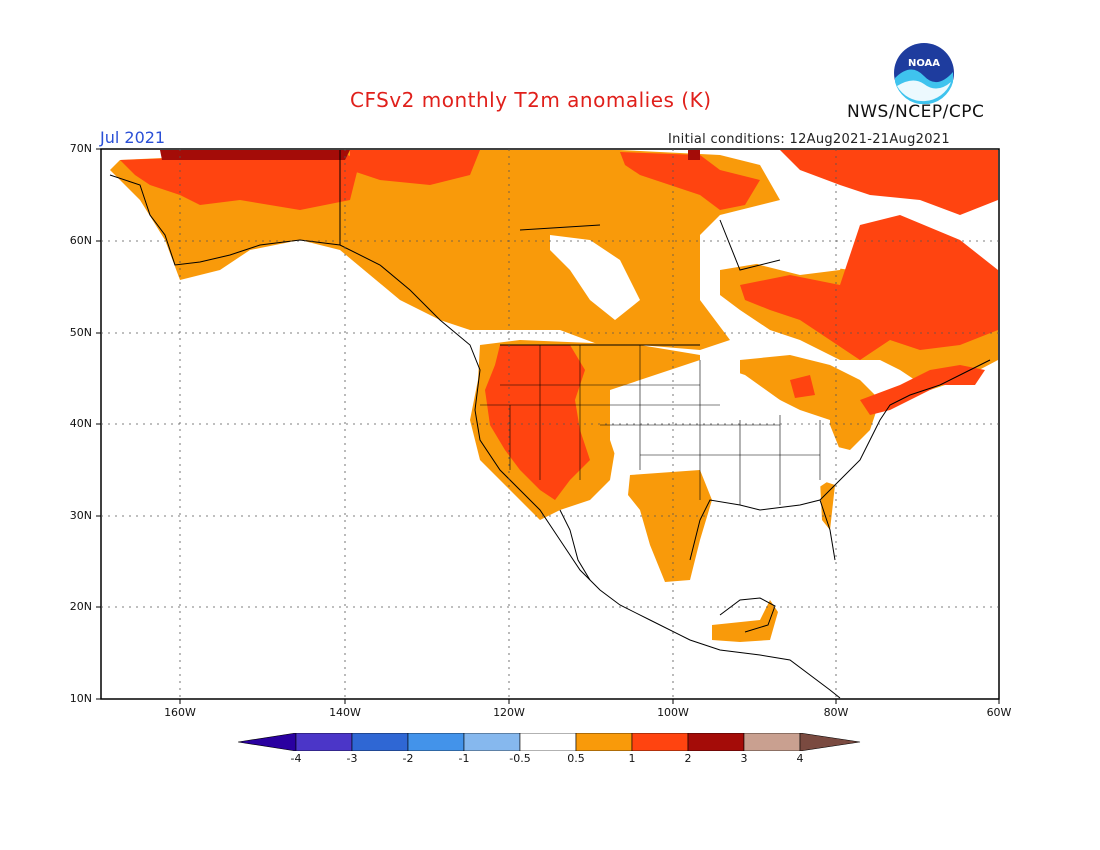 The height and width of the screenshot is (850, 1100). Describe the element at coordinates (836, 712) in the screenshot. I see `lon-label-80w: 80W` at that location.